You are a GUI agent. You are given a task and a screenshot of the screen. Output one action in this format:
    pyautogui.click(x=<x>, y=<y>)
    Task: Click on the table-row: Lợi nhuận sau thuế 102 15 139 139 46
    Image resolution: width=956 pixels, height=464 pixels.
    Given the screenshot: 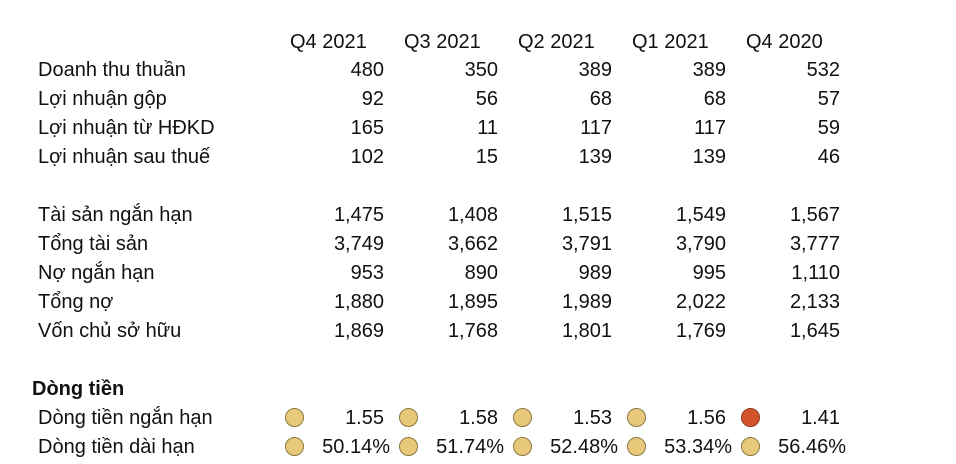 What is the action you would take?
    pyautogui.click(x=478, y=157)
    